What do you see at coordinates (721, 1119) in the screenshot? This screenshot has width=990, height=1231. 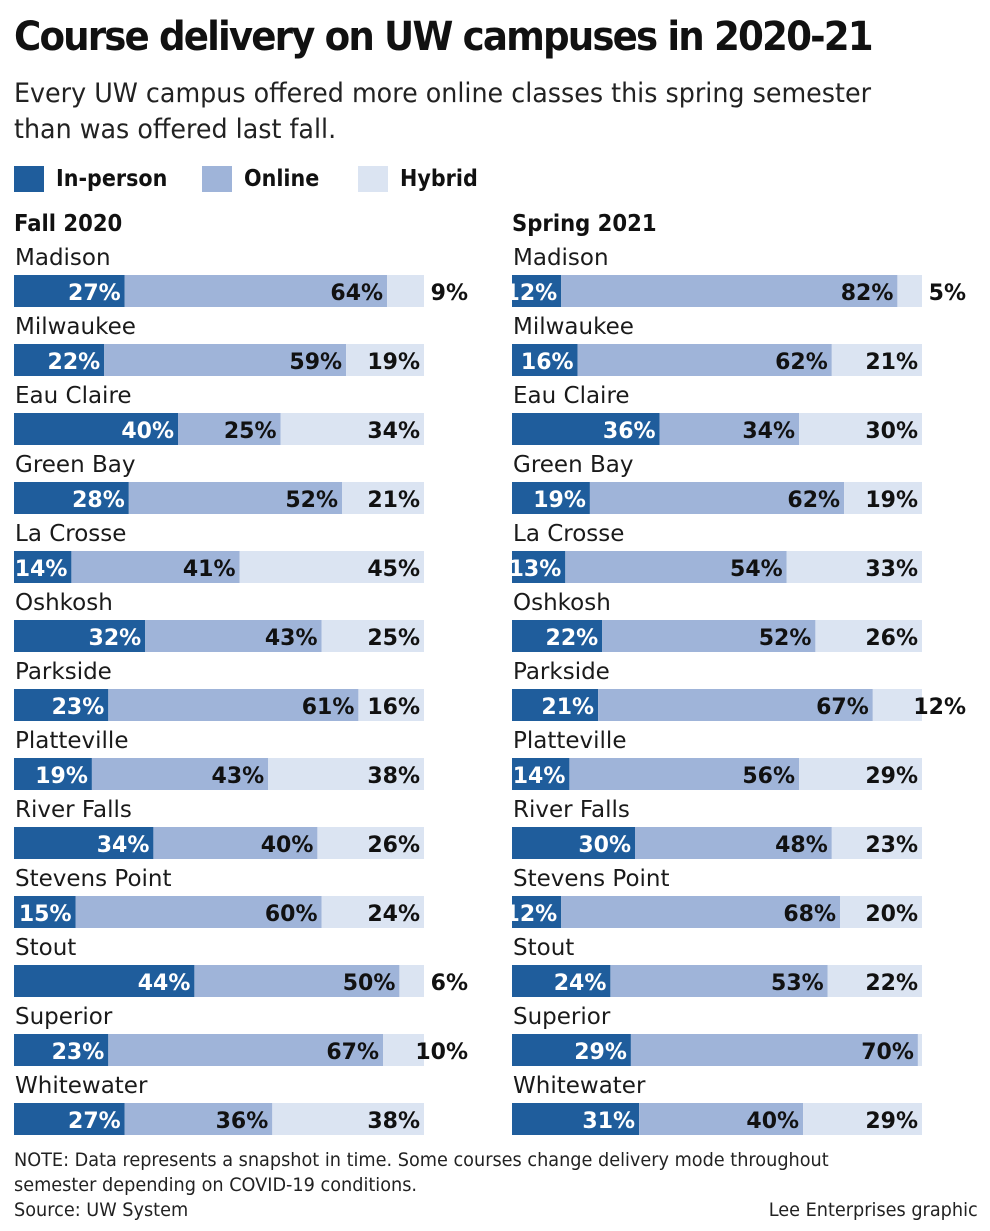 I see `bar-spring-whitewater-online` at bounding box center [721, 1119].